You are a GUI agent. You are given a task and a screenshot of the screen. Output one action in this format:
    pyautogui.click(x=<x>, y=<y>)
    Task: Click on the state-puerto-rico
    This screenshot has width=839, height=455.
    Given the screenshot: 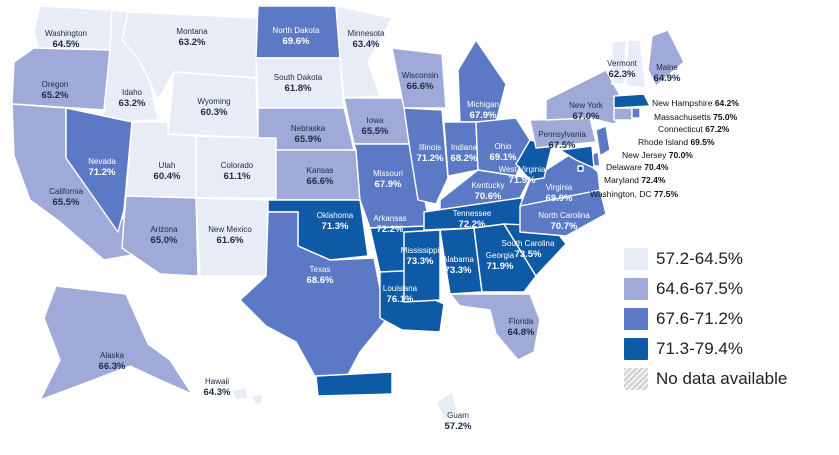 What is the action you would take?
    pyautogui.click(x=354, y=384)
    